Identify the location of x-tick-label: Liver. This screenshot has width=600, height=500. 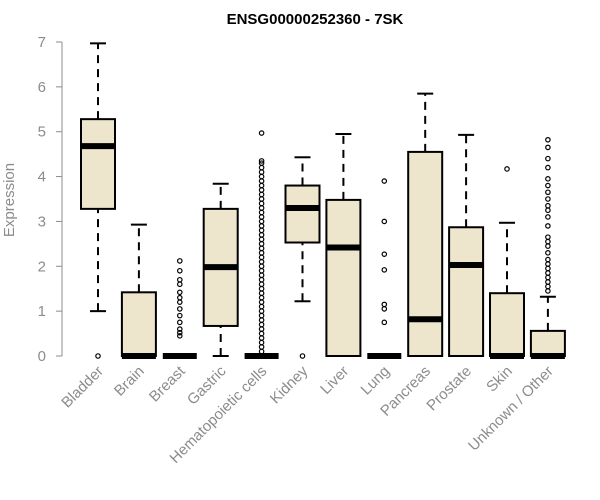
(334, 380).